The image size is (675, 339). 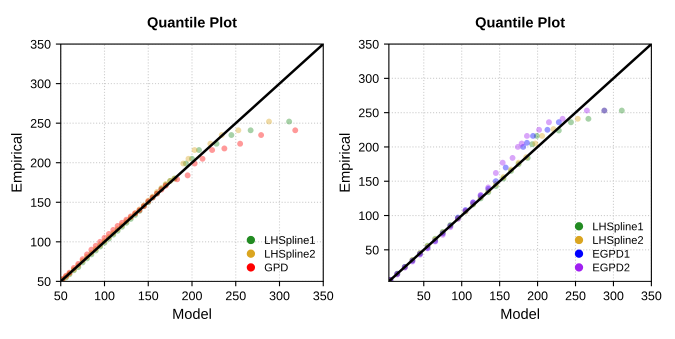 What do you see at coordinates (611, 254) in the screenshot?
I see `legend-label: EGPD1` at bounding box center [611, 254].